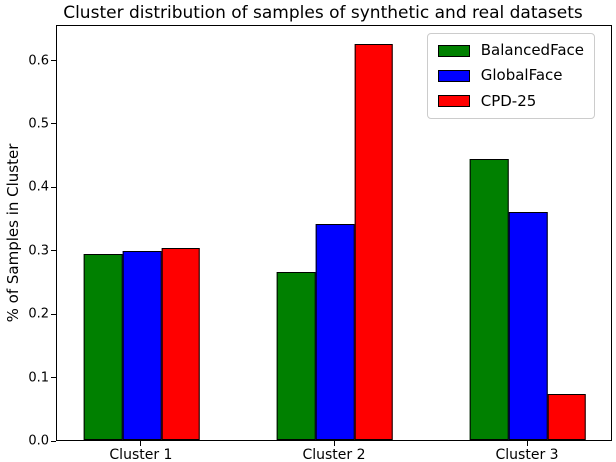  I want to click on legend-label: CPD-25, so click(508, 100).